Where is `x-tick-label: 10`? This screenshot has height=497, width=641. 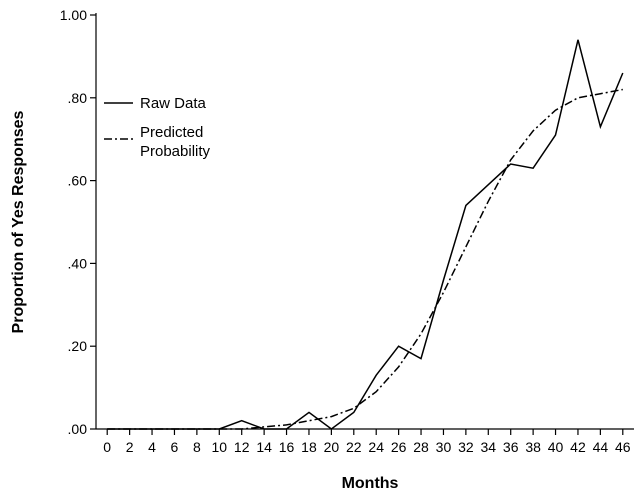 x-tick-label: 10 is located at coordinates (220, 447).